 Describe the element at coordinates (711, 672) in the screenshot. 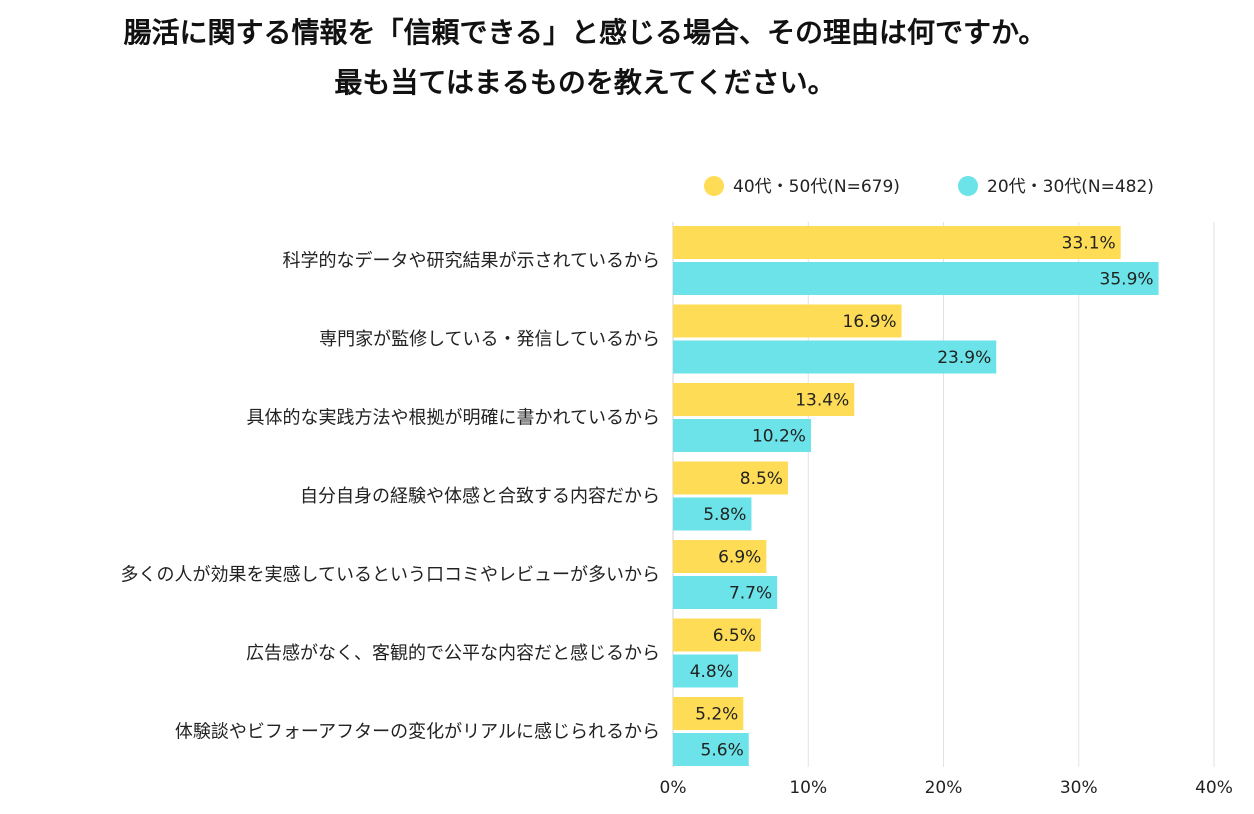

I see `bar-value-label-s2-c6: 4.8%` at that location.